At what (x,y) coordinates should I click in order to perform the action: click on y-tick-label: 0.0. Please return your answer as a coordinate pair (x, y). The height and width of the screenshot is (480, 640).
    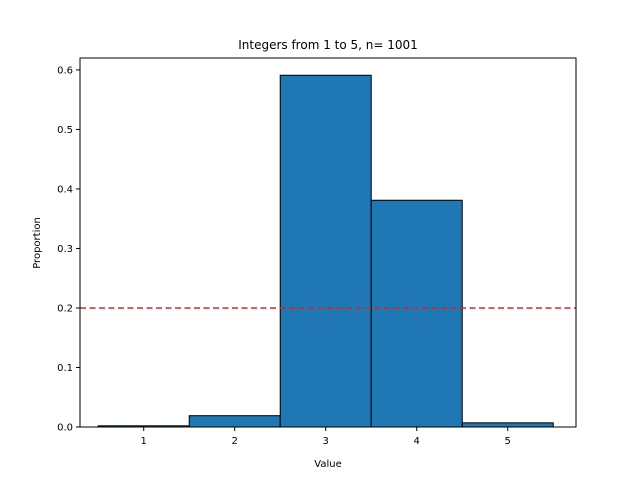
    Looking at the image, I should click on (65, 428).